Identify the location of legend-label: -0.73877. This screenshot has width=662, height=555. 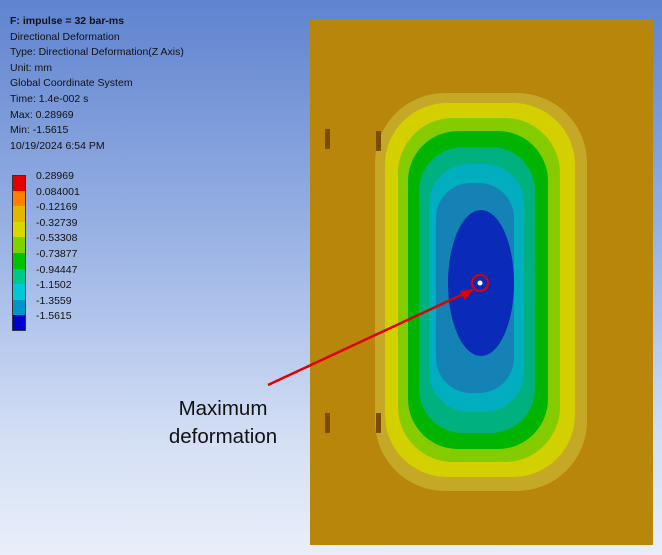
(57, 254).